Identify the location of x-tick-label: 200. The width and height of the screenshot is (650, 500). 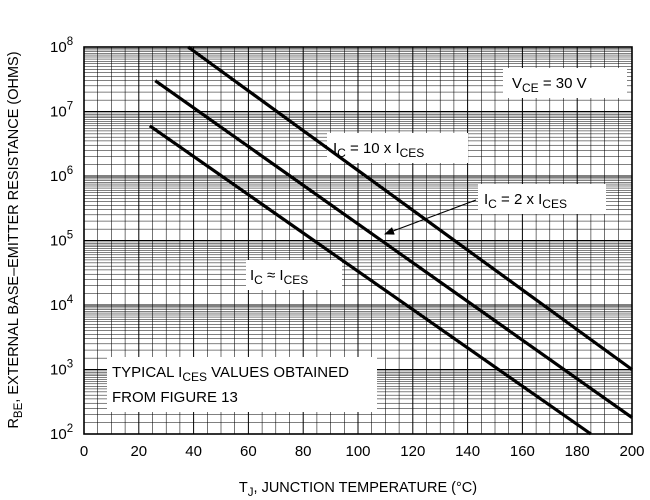
(631, 451).